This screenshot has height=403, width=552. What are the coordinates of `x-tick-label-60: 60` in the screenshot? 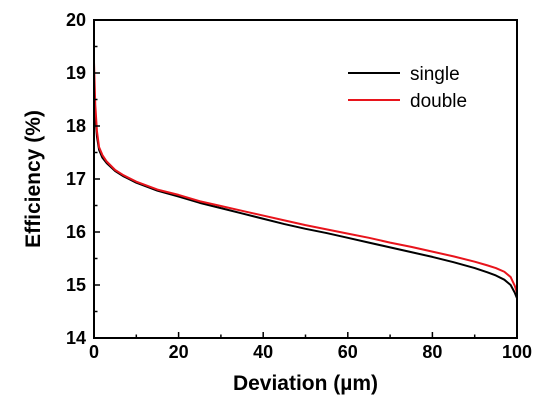 It's located at (348, 352).